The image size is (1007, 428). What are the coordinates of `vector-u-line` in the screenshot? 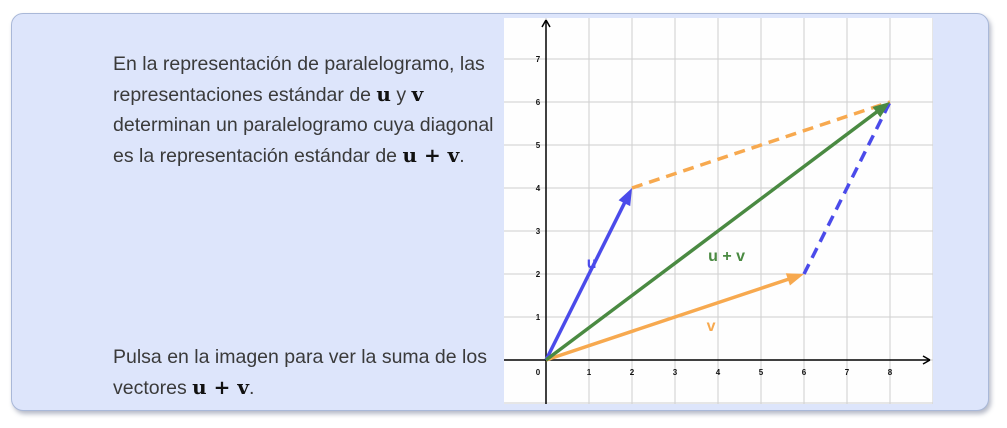 It's located at (585, 280).